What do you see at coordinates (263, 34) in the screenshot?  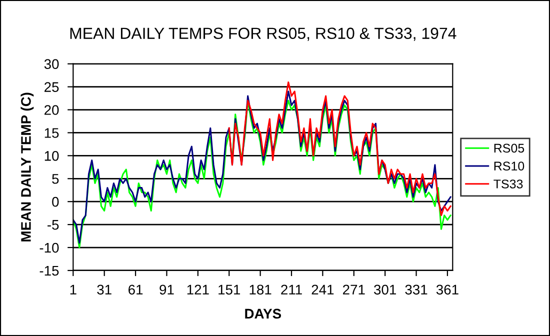 I see `chart-title: MEAN DAILY TEMPS FOR RS05, RS10 & TS33, 1974` at bounding box center [263, 34].